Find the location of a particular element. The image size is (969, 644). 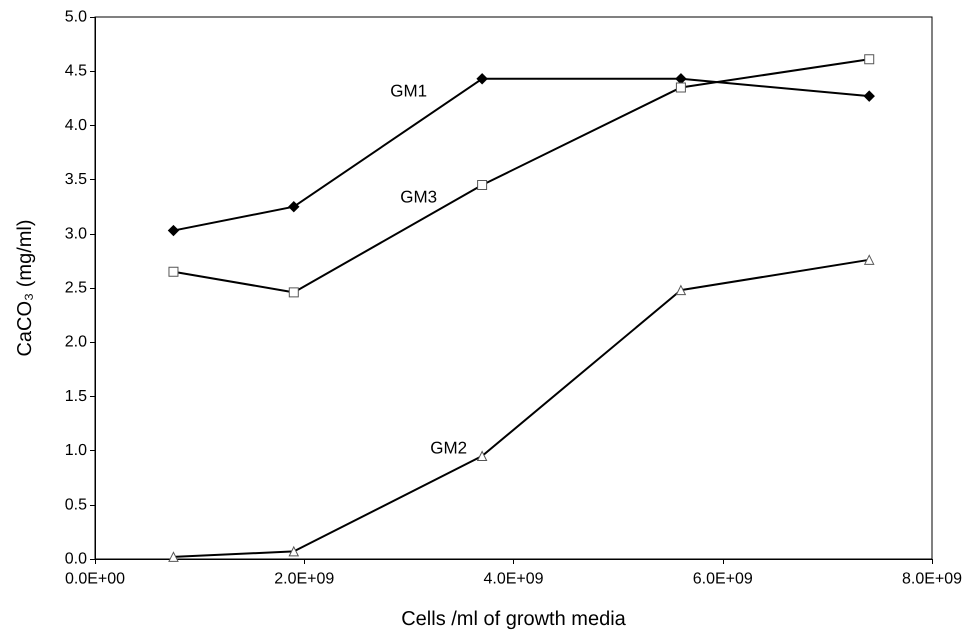

y-tick-label: 1.5 is located at coordinates (76, 396).